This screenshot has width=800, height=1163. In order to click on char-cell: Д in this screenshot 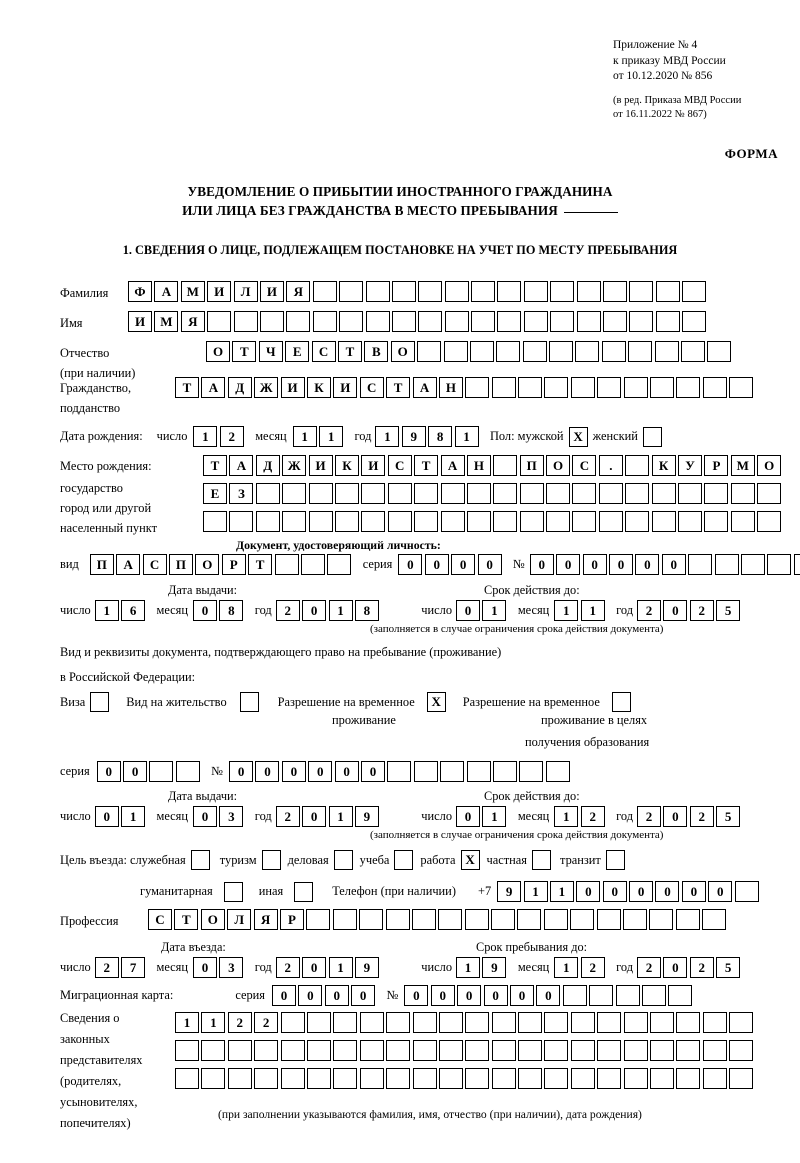, I will do `click(239, 387)`.